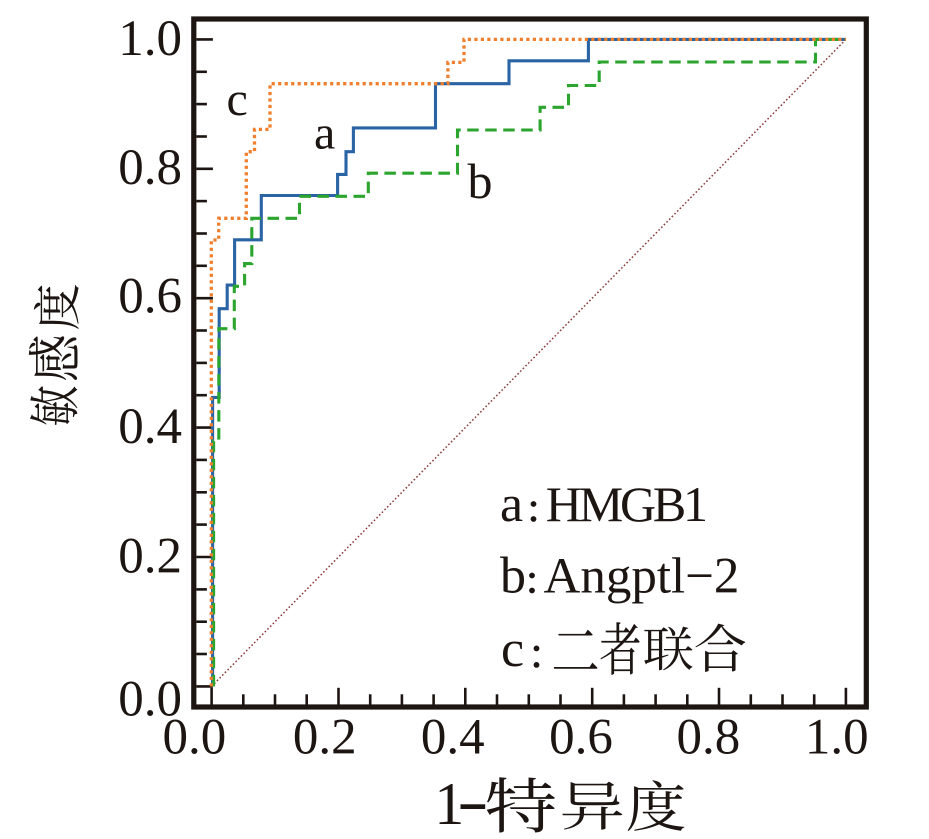 Image resolution: width=929 pixels, height=839 pixels. Describe the element at coordinates (642, 577) in the screenshot. I see `svg-text: Angptl−2` at that location.